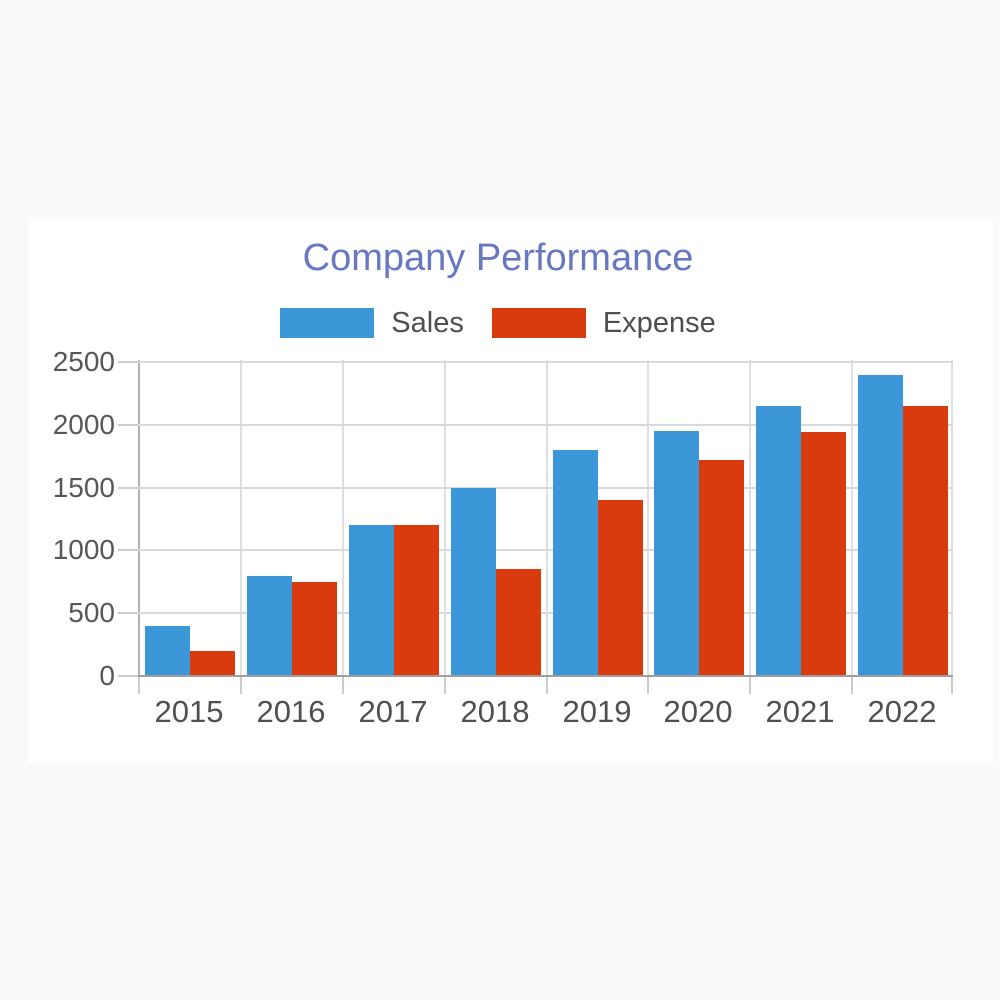 Image resolution: width=1000 pixels, height=1000 pixels. What do you see at coordinates (83, 361) in the screenshot?
I see `y-axis-label: 2500` at bounding box center [83, 361].